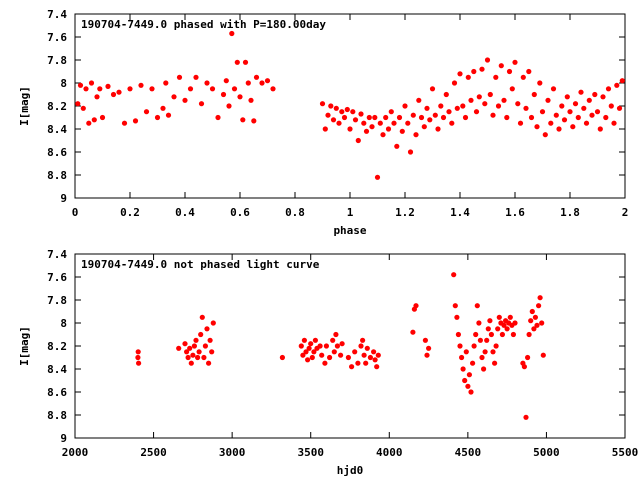 Image resolution: width=640 pixels, height=480 pixels. What do you see at coordinates (349, 230) in the screenshot?
I see `x-axis-label: phase` at bounding box center [349, 230].